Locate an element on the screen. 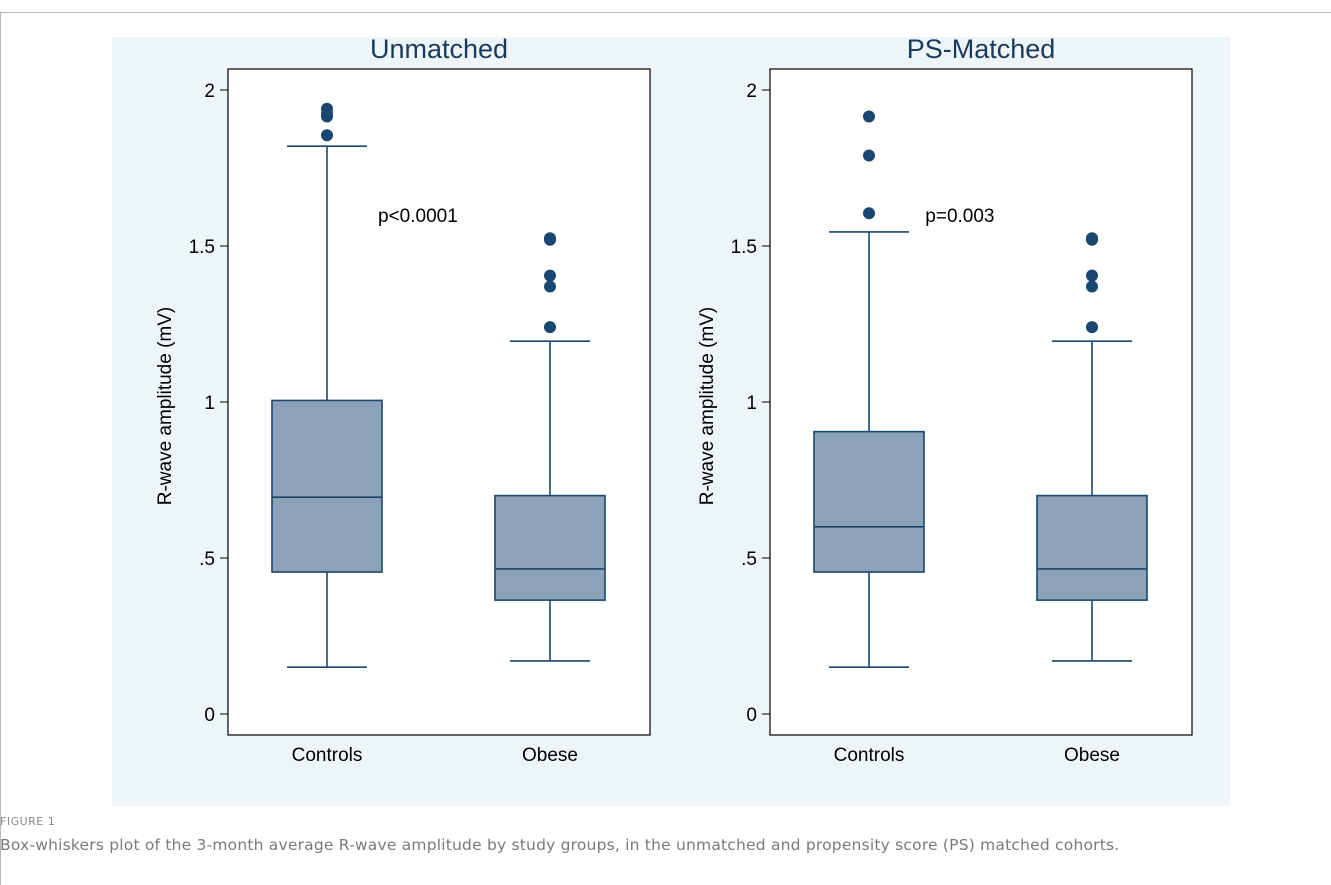 This screenshot has height=885, width=1331. p-value-annotation: p=0.003 is located at coordinates (959, 216).